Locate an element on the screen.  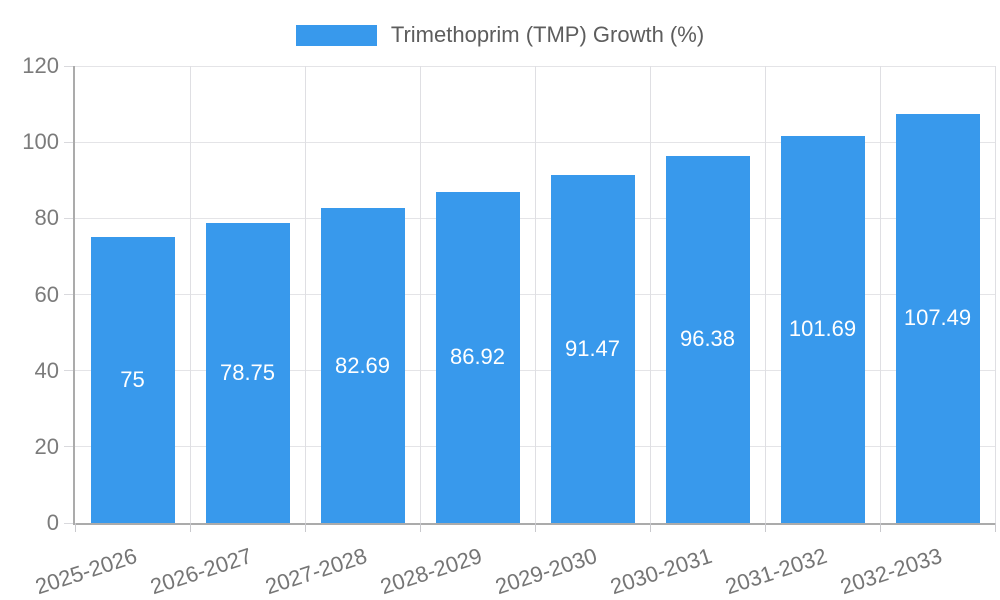
bar-value-label: 82.69 is located at coordinates (362, 365).